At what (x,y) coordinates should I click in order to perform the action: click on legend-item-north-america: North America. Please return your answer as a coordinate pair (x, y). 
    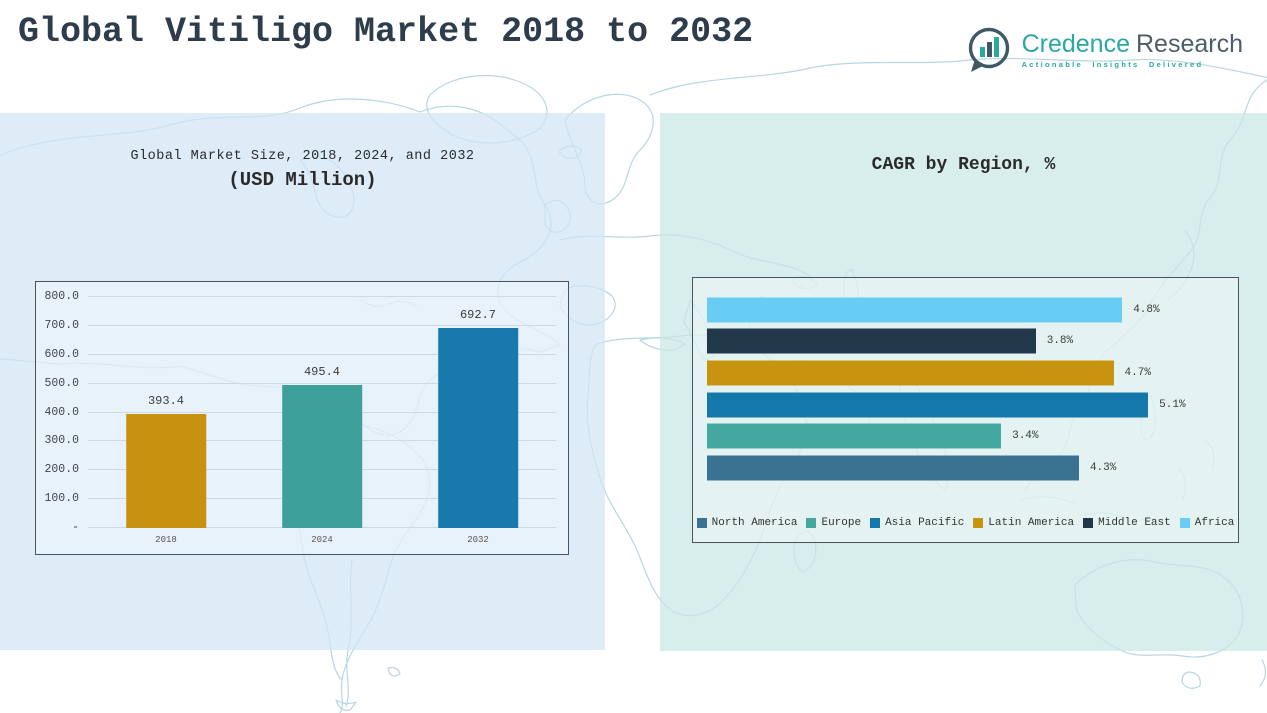
    Looking at the image, I should click on (747, 523).